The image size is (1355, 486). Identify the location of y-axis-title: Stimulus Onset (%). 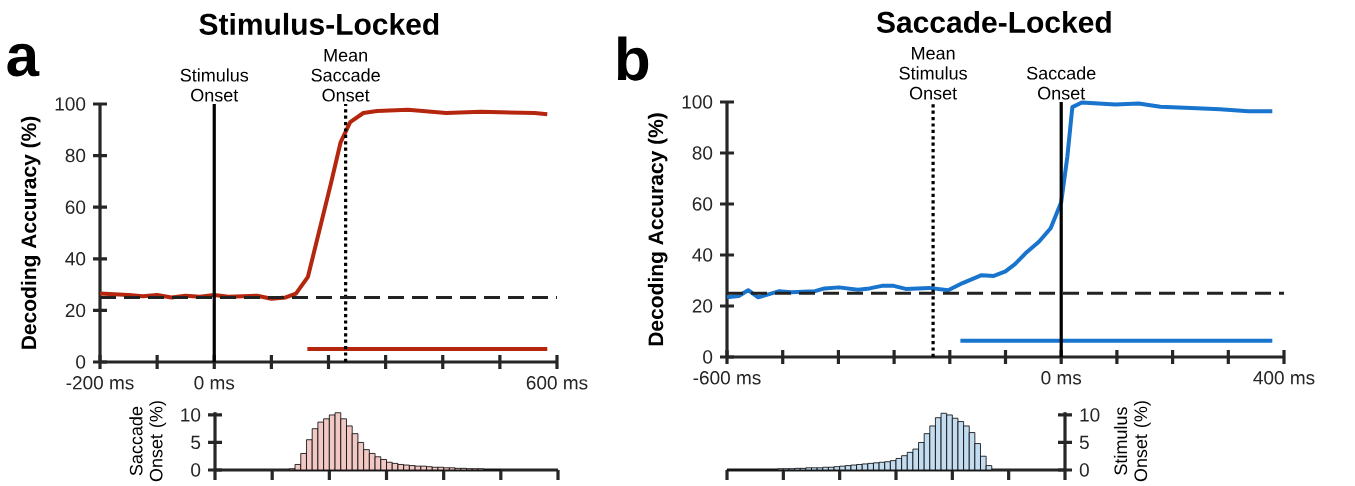
(1132, 441).